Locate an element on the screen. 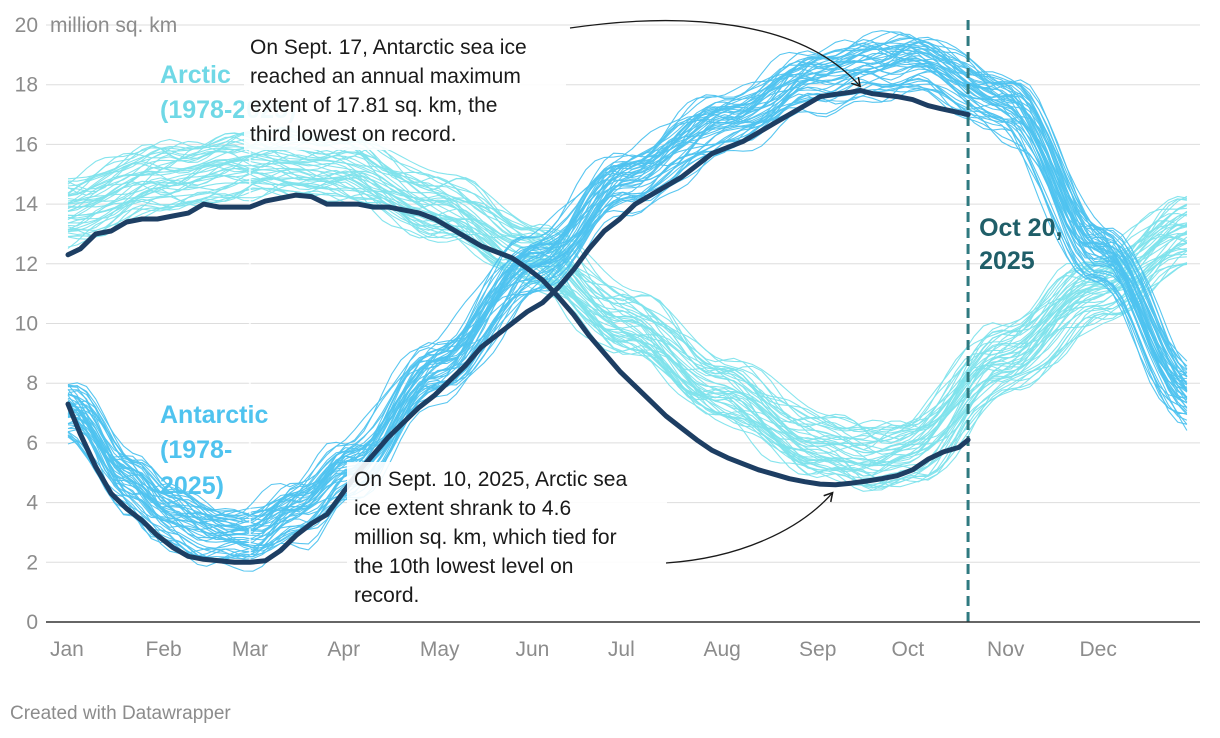 The image size is (1220, 738). antarctic-series-label: (1978- is located at coordinates (196, 450).